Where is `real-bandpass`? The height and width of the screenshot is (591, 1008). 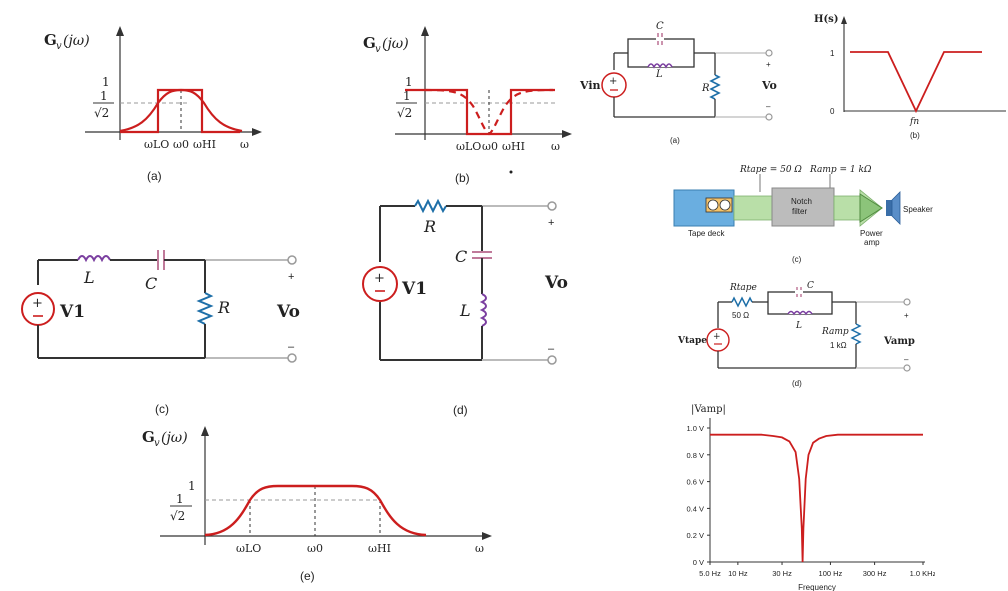 real-bandpass is located at coordinates (181, 110).